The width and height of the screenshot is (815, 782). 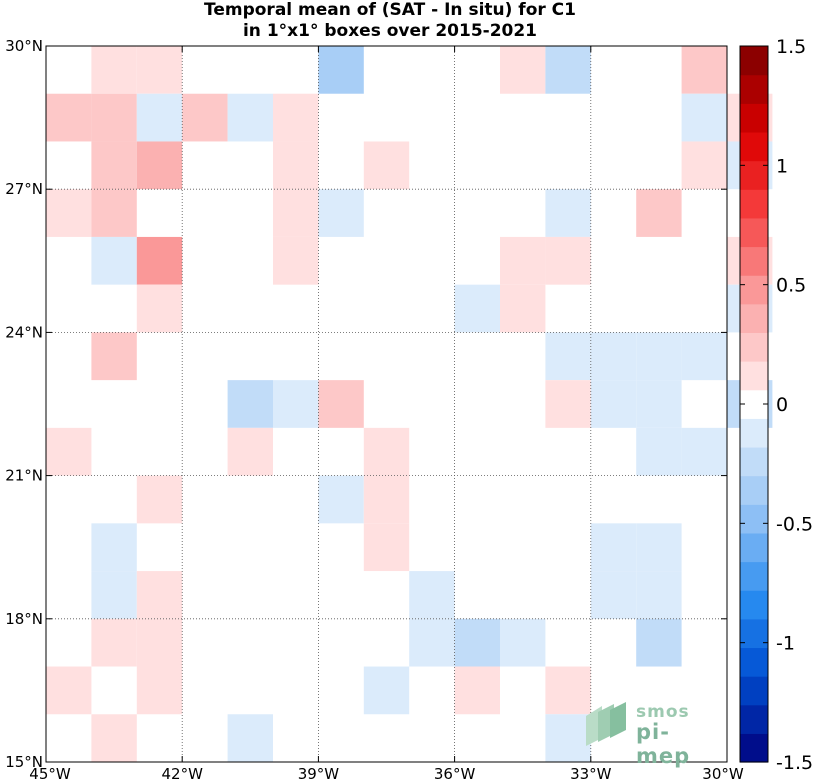 What do you see at coordinates (24, 46) in the screenshot?
I see `y-tick-label: 30°N` at bounding box center [24, 46].